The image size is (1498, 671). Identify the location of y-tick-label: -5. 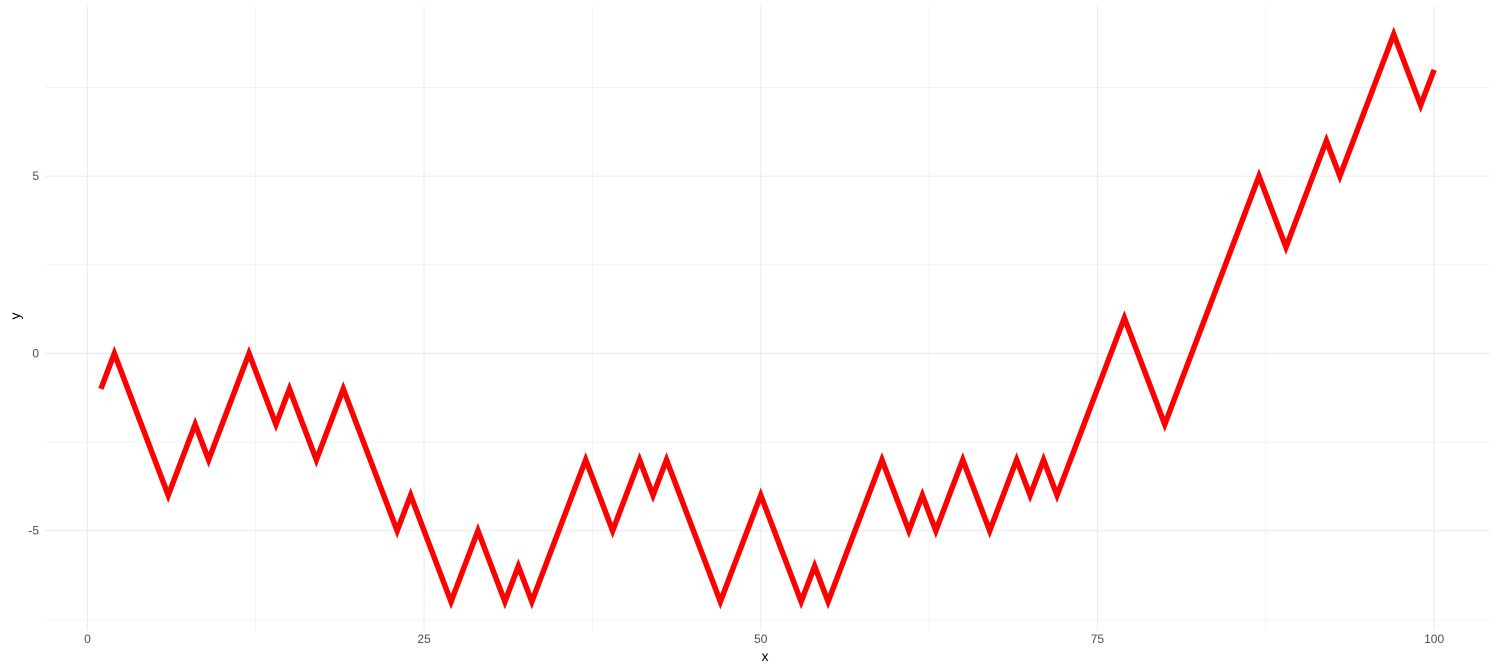
(33, 531).